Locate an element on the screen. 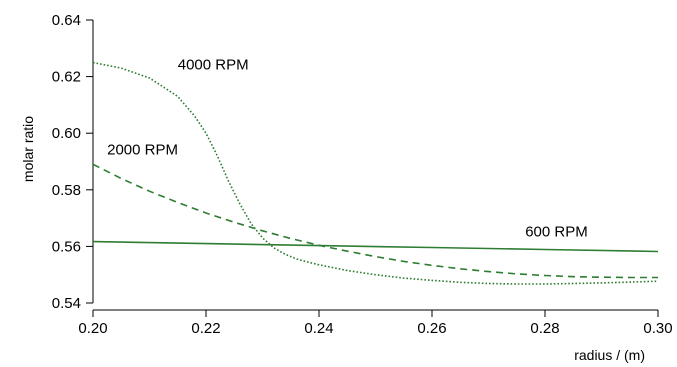 This screenshot has height=367, width=677. y-tick-label: 0.62 is located at coordinates (66, 77).